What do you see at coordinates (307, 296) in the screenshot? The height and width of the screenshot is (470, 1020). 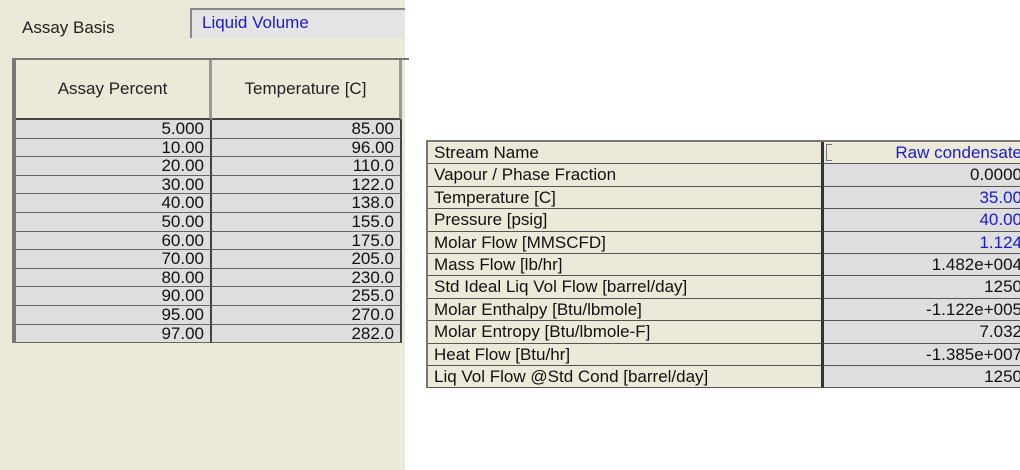 I see `temperature-cell: 255.0` at bounding box center [307, 296].